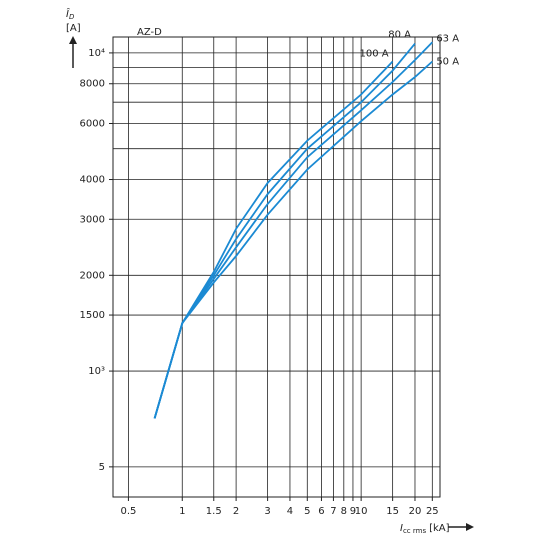  I want to click on curve-label: 100 A, so click(374, 53).